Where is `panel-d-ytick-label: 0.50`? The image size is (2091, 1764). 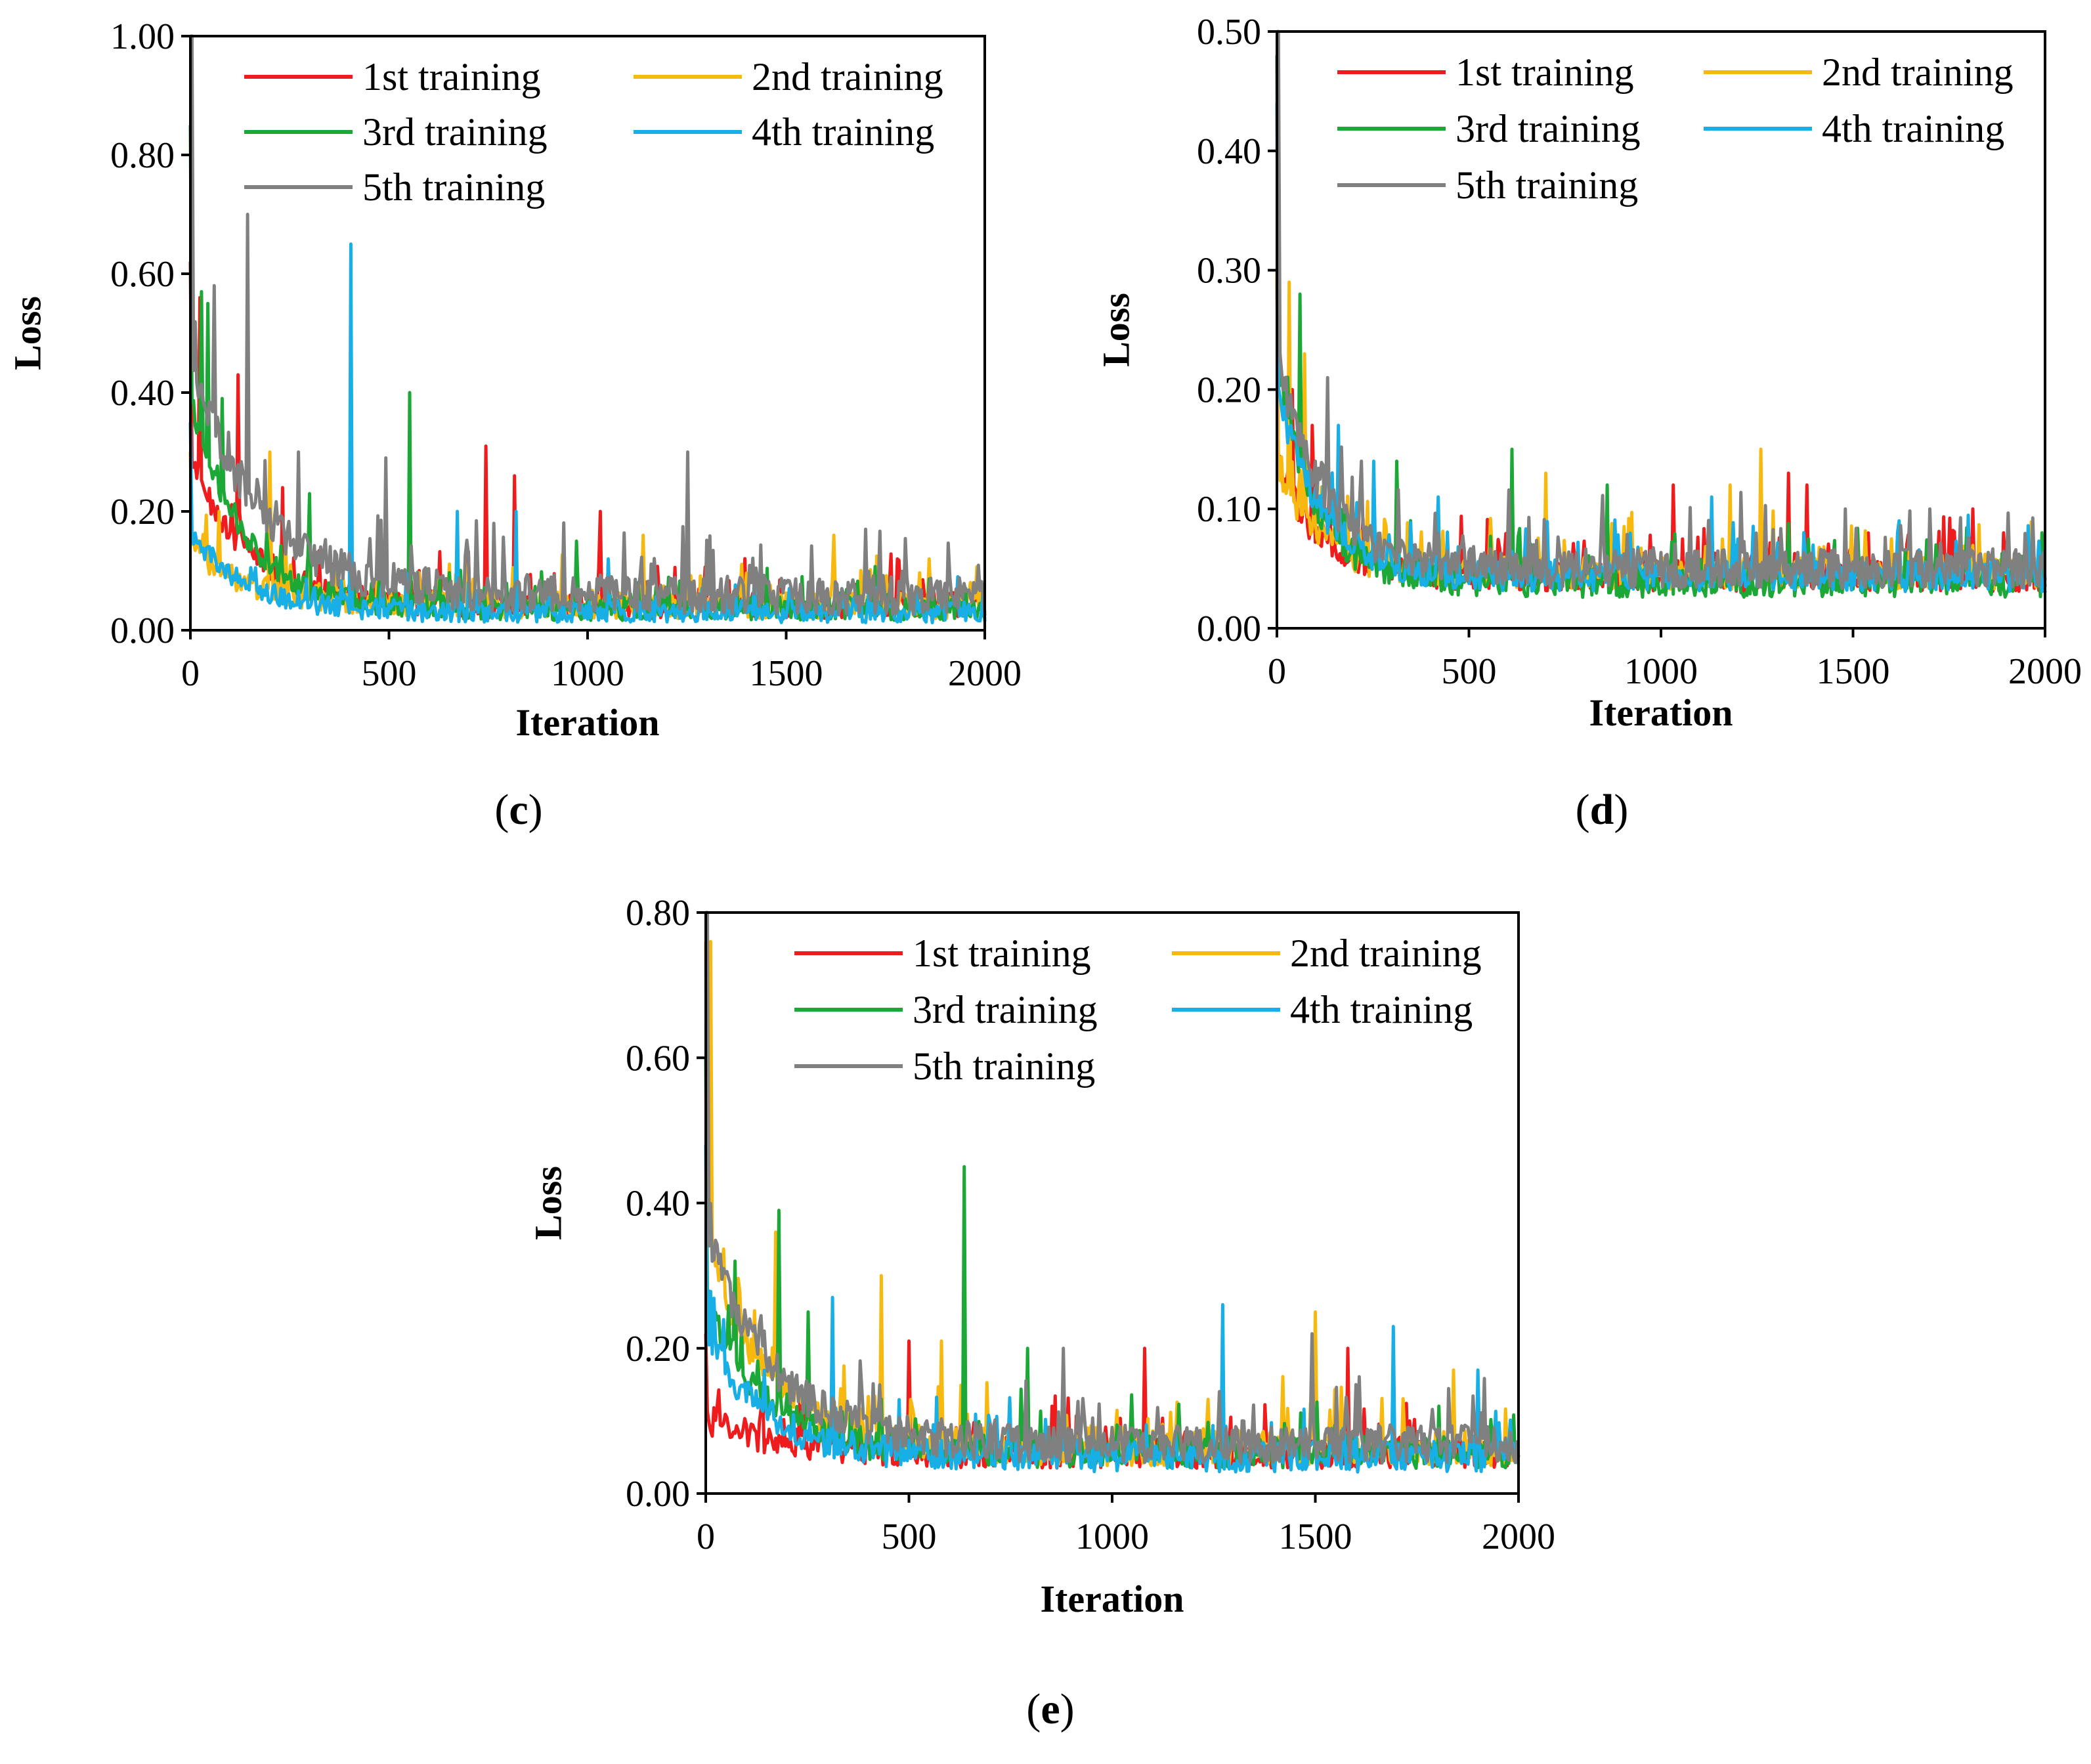
panel-d-ytick-label: 0.50 is located at coordinates (1229, 32).